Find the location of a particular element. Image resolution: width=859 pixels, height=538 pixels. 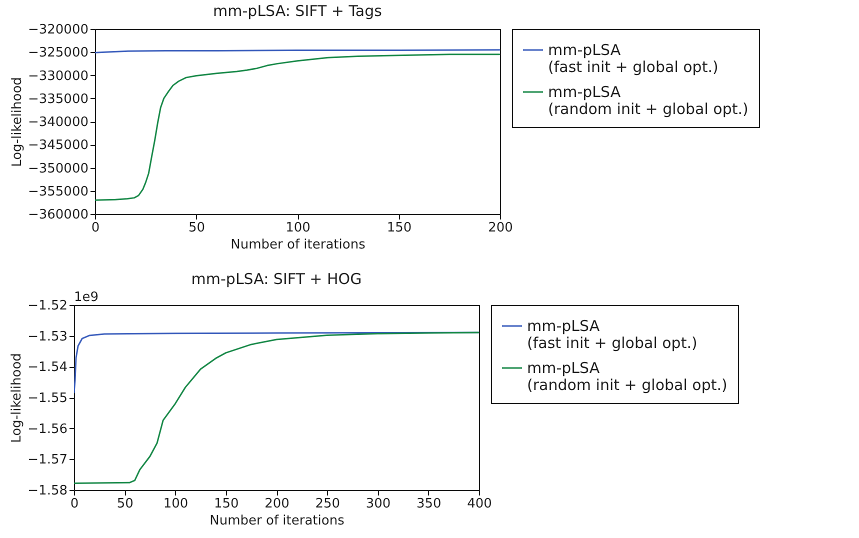

y-tick-label: −360000 is located at coordinates (58, 215).